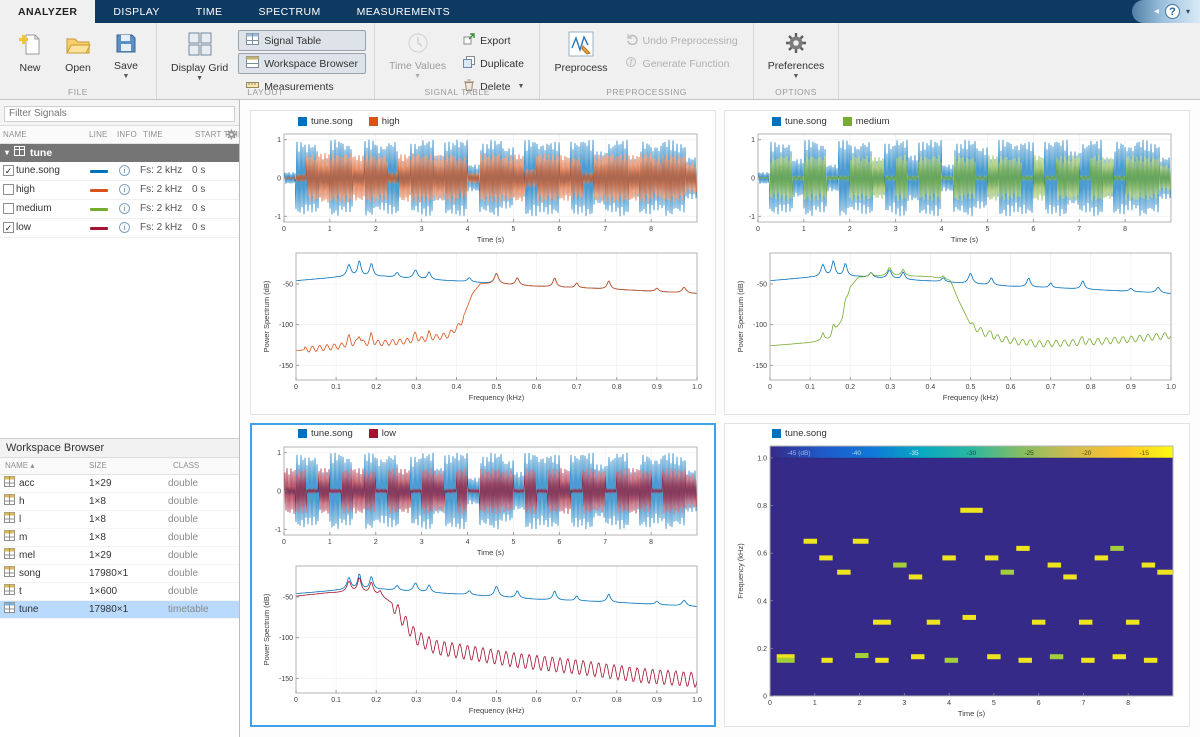 This screenshot has width=1200, height=737. What do you see at coordinates (119, 556) in the screenshot?
I see `workspace-row-mel: mel 1×29 double` at bounding box center [119, 556].